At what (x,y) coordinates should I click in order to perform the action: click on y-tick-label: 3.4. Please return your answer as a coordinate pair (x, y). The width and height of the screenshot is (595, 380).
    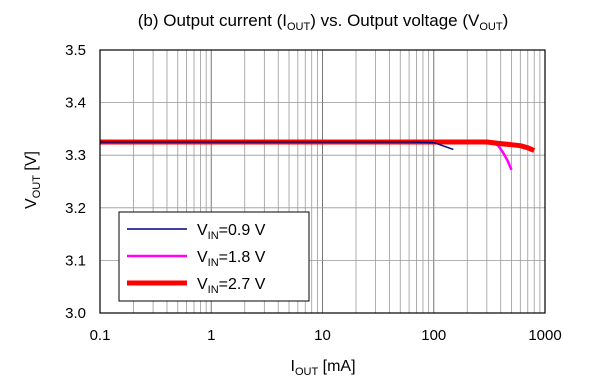
    Looking at the image, I should click on (75, 103).